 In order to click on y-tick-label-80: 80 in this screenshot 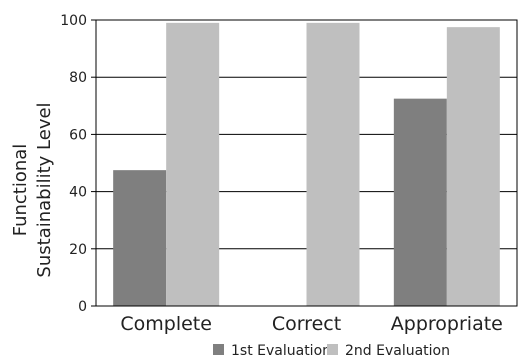, I will do `click(78, 78)`.